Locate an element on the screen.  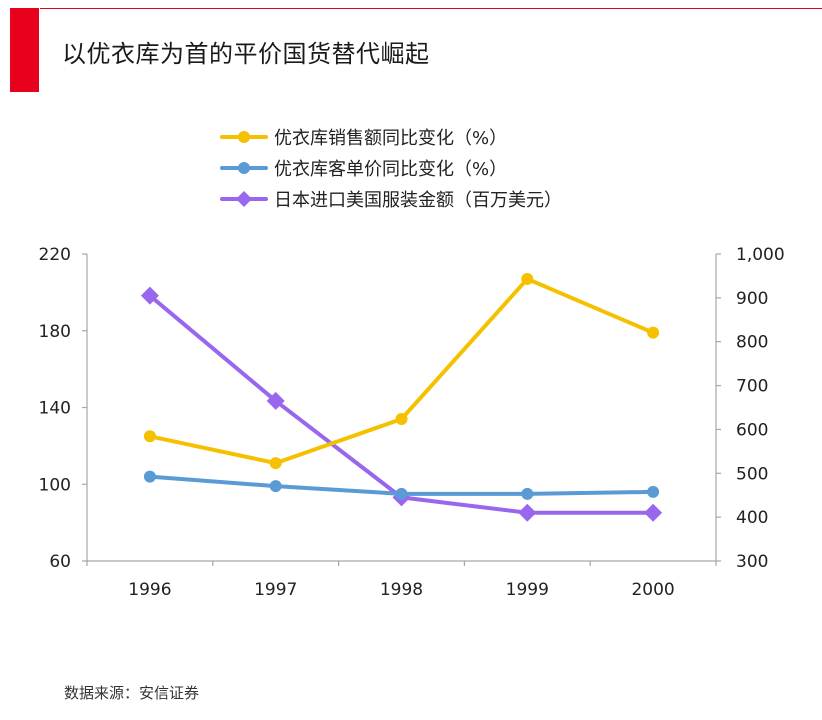
left-y-tick-label: 140 is located at coordinates (55, 409).